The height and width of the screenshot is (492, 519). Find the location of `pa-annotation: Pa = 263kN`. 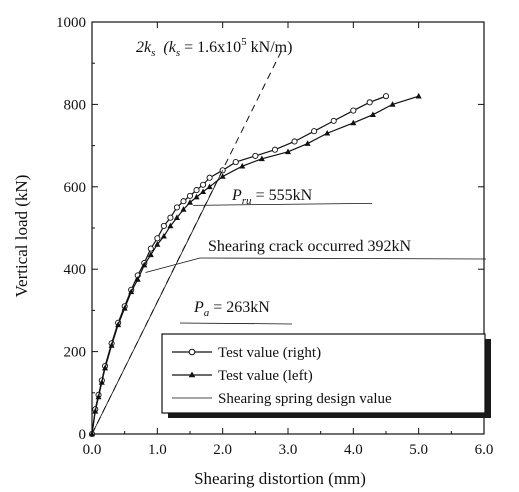

pa-annotation: Pa = 263kN is located at coordinates (231, 309).